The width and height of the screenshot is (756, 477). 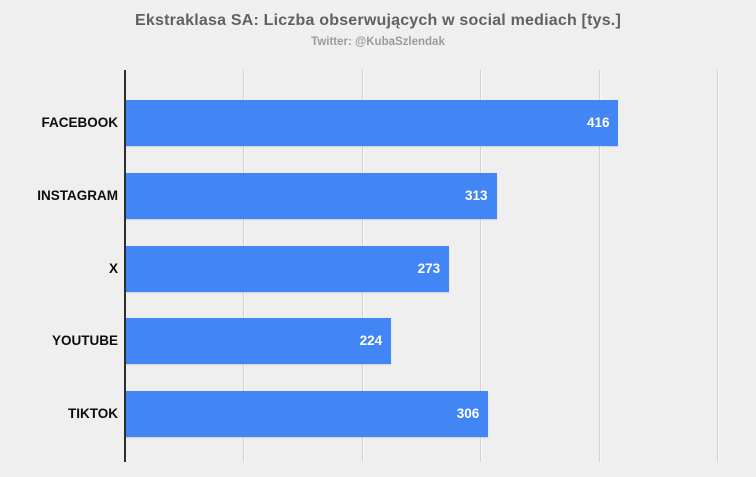 I want to click on category-label-youtube: YOUTUBE, so click(x=84, y=341).